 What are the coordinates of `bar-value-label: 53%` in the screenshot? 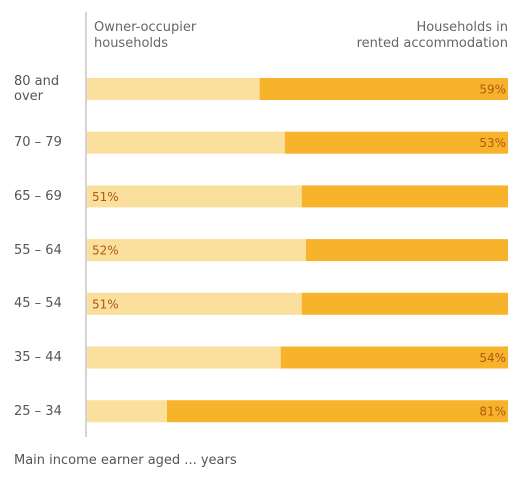 It's located at (492, 143).